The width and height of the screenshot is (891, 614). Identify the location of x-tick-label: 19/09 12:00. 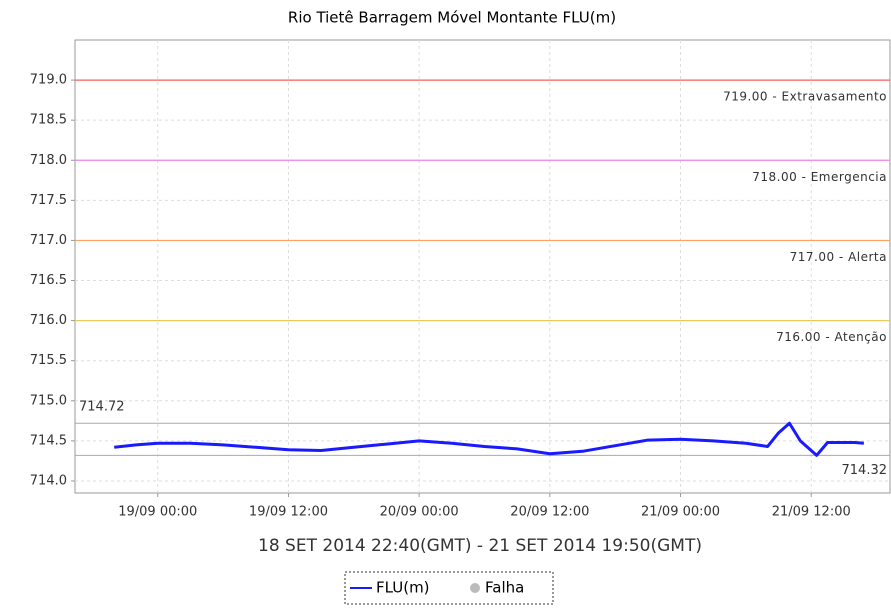
(288, 512).